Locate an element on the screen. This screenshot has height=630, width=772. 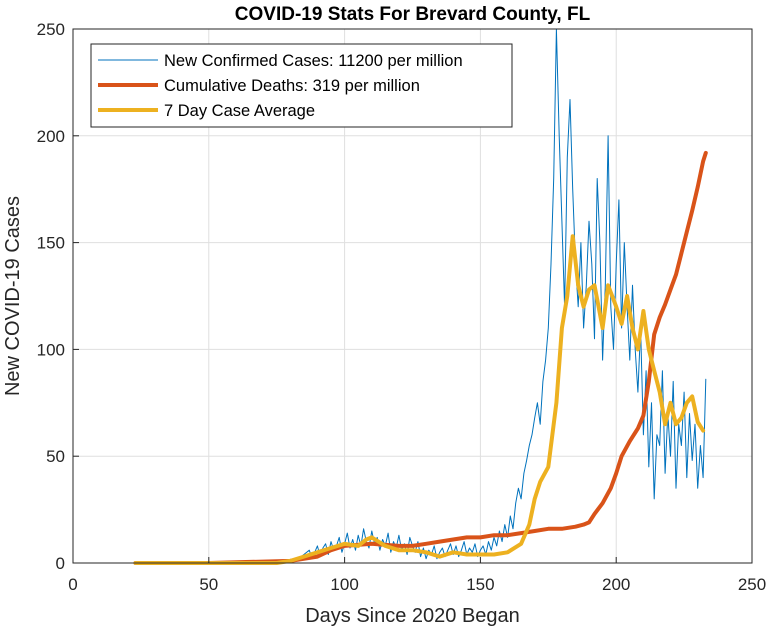
legend-entry: New Confirmed Cases: 11200 per million is located at coordinates (313, 61).